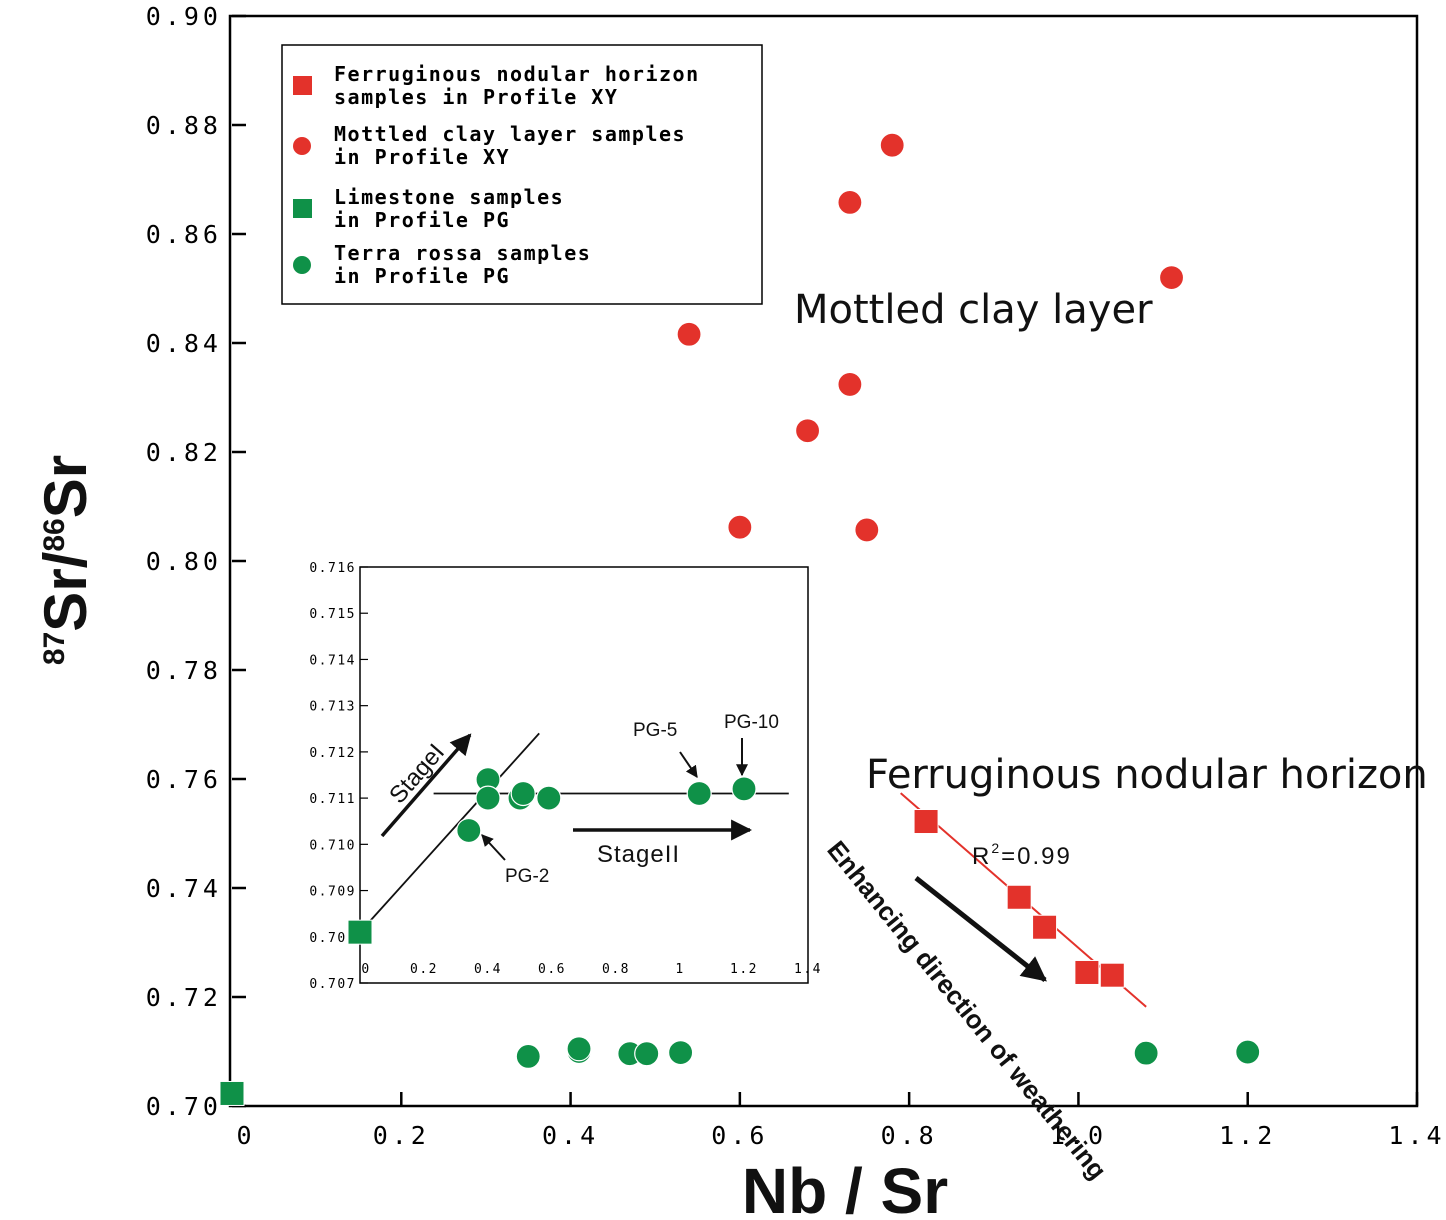  I want to click on inset-x-axis: 0 0.2 0.4 0.6 0.8 1 1.2 1.4, so click(591, 969).